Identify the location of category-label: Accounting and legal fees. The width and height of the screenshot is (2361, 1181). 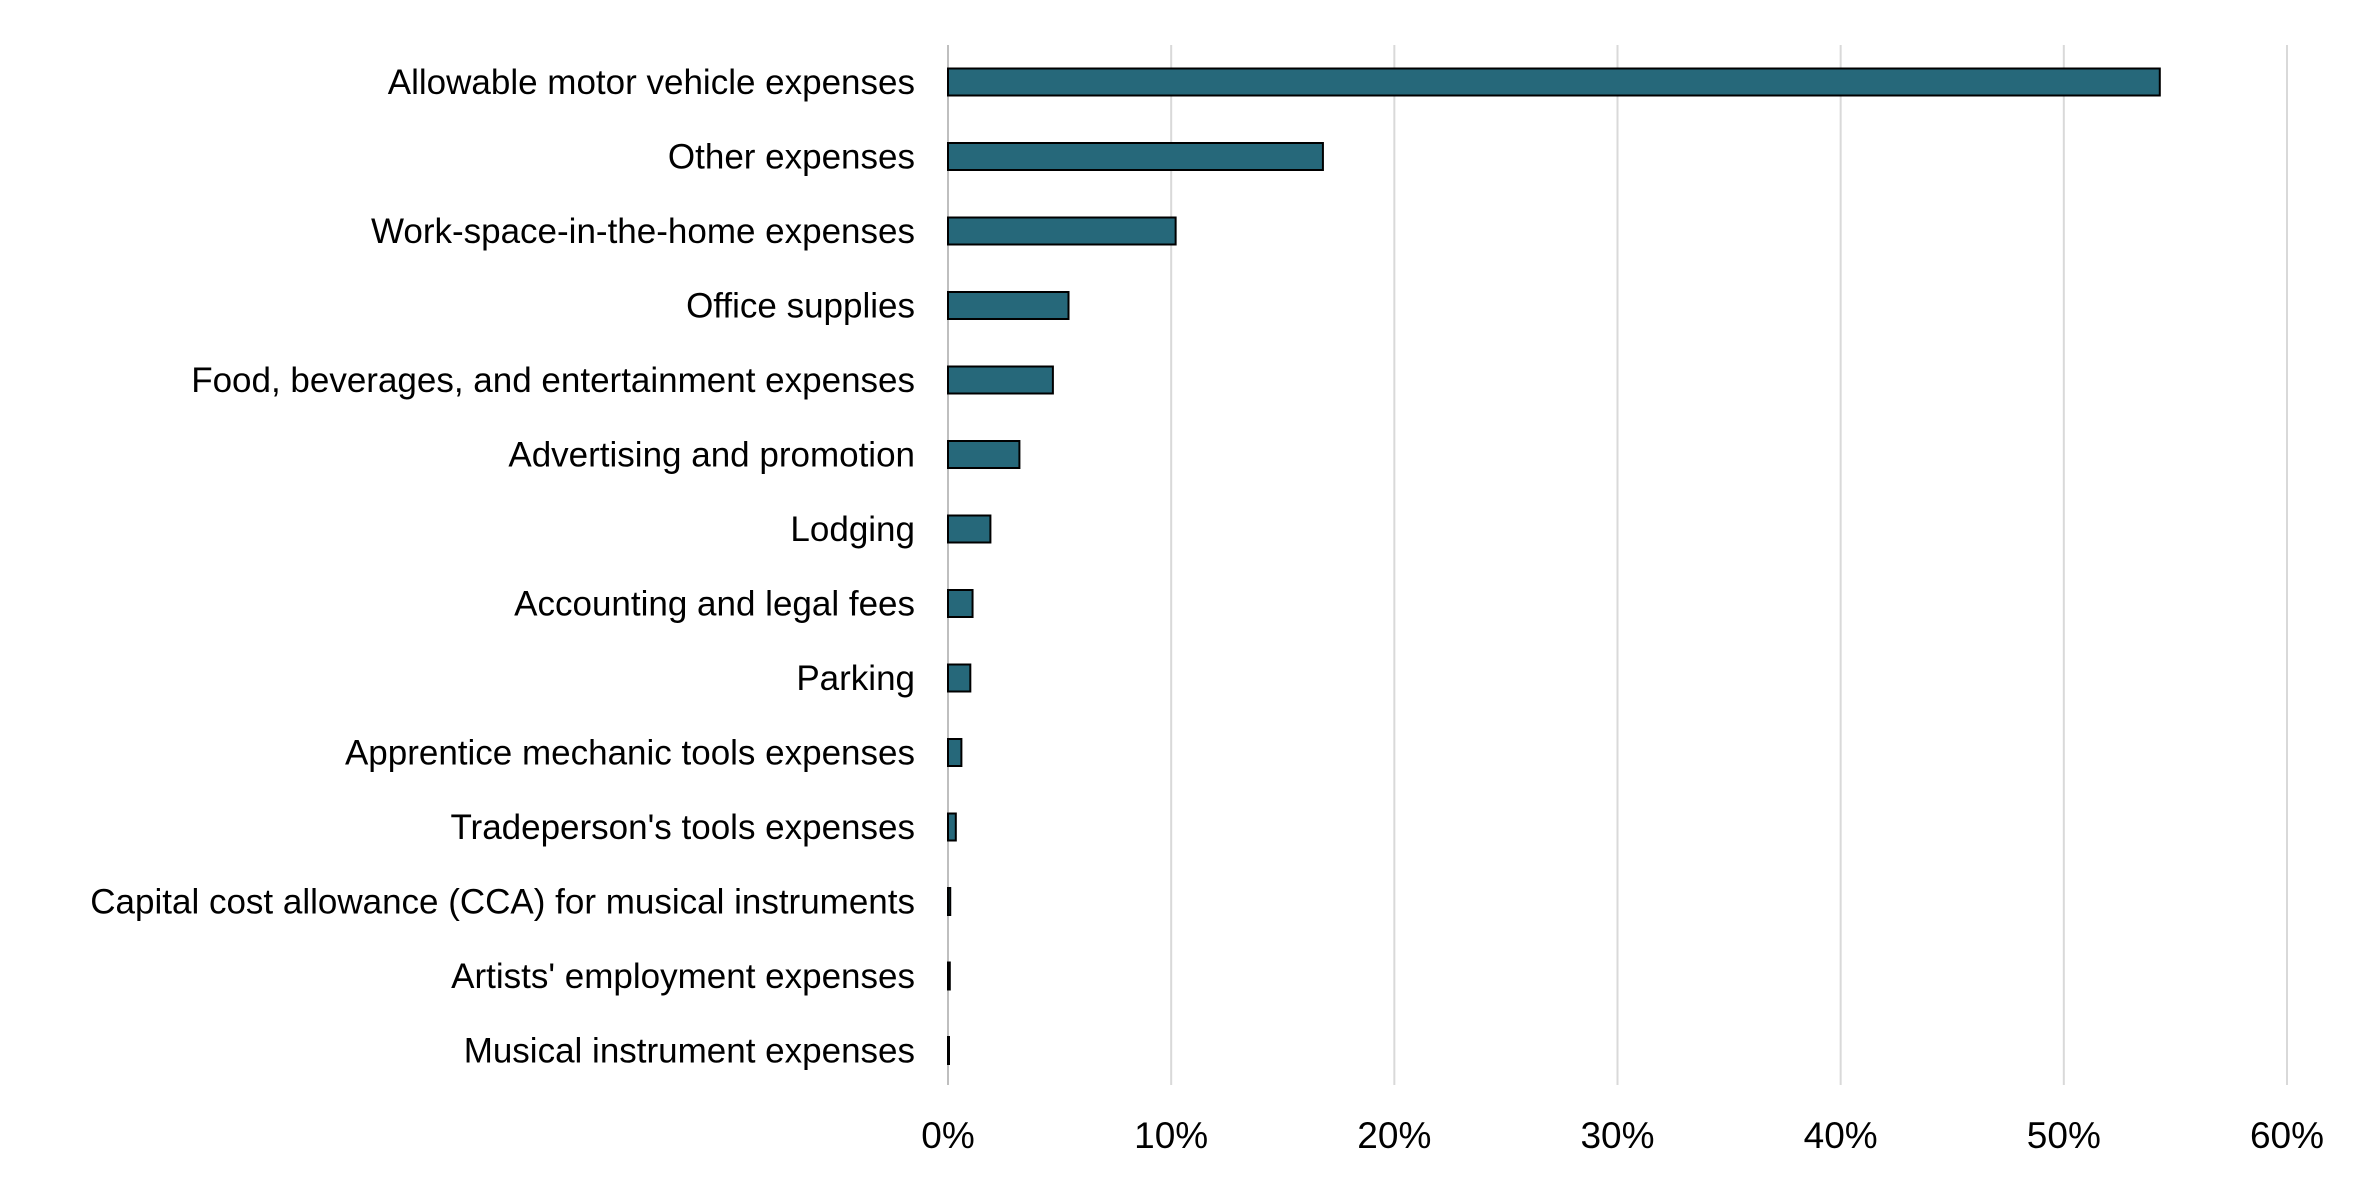
(714, 604).